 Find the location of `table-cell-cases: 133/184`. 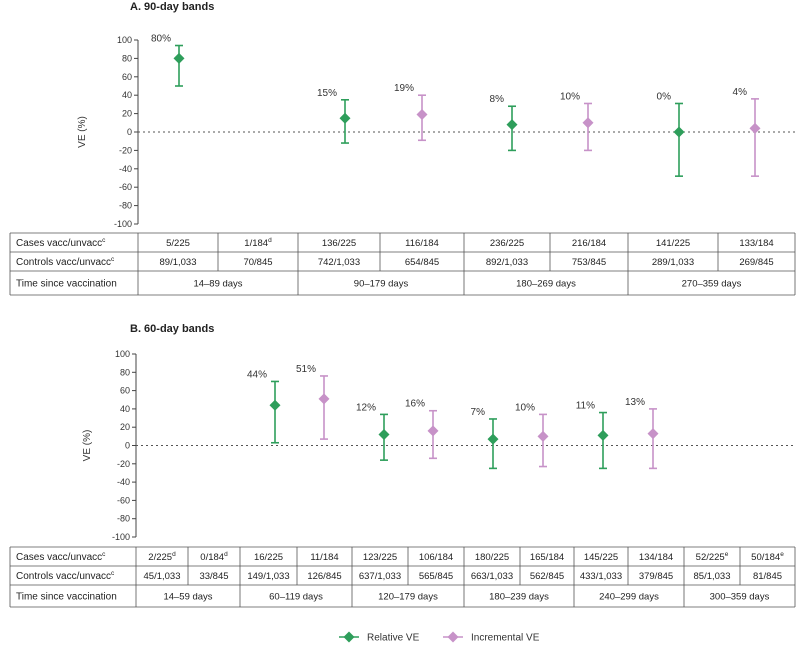

table-cell-cases: 133/184 is located at coordinates (756, 243).